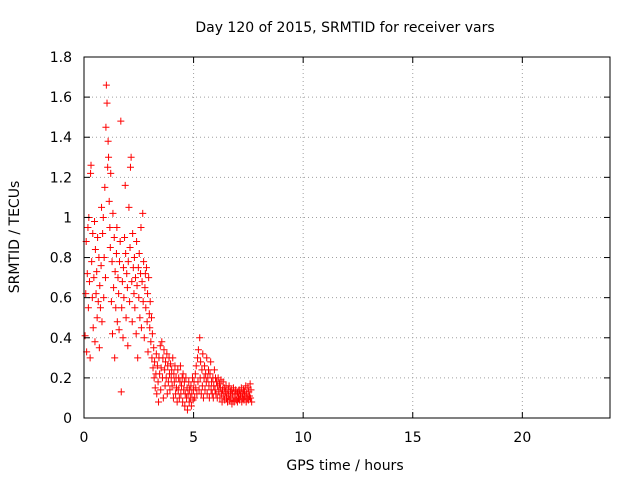 The image size is (640, 480). Describe the element at coordinates (413, 438) in the screenshot. I see `x-tick-label: 15` at that location.